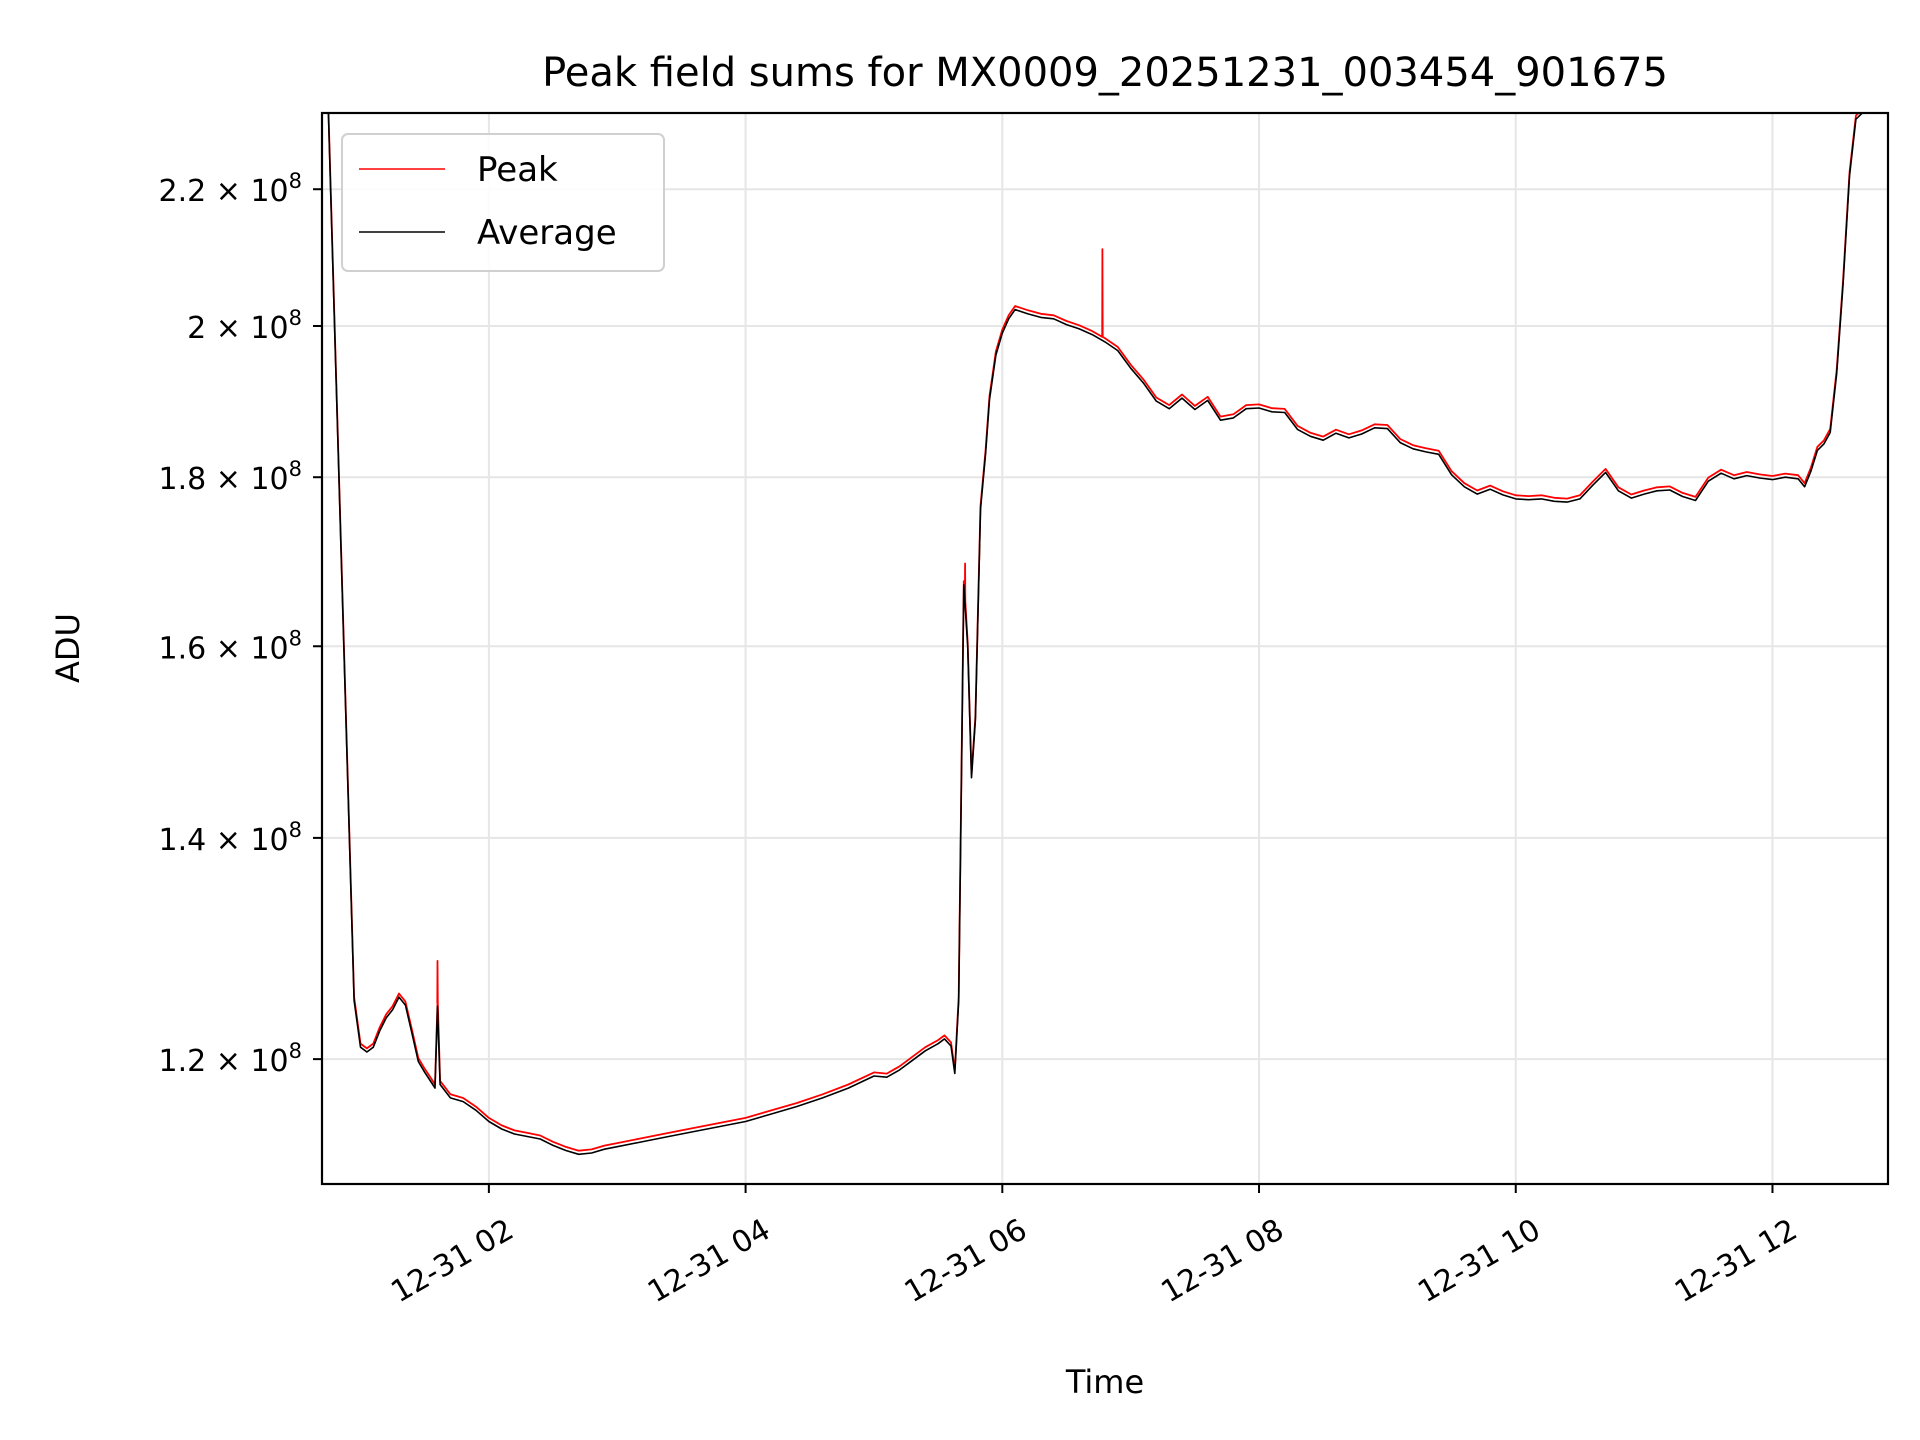 This screenshot has height=1440, width=1920. Describe the element at coordinates (230, 1059) in the screenshot. I see `y-tick-label: 1.2 × 108` at that location.